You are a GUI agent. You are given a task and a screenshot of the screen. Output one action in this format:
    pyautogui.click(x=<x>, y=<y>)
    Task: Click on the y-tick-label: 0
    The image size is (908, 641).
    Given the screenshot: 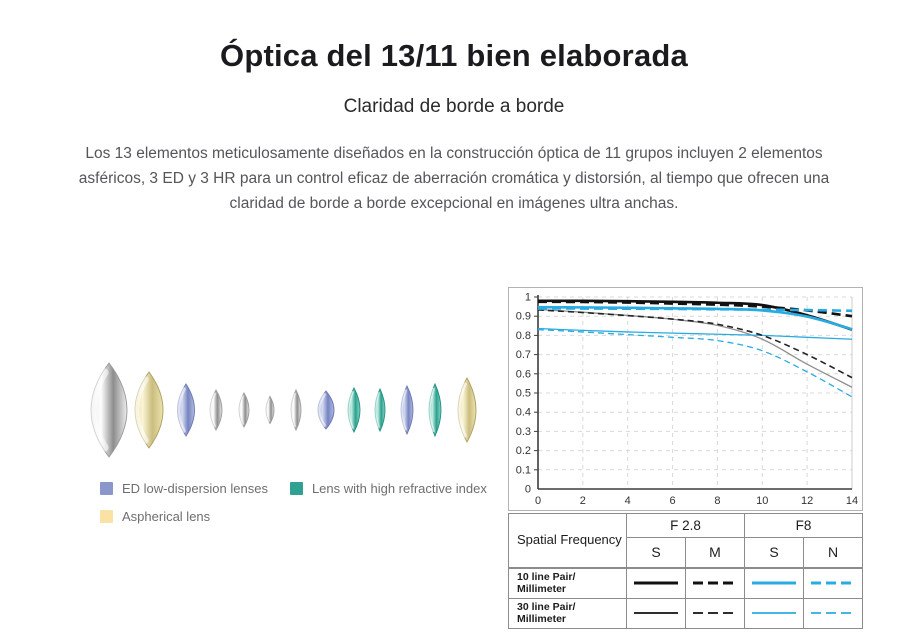 What is the action you would take?
    pyautogui.click(x=528, y=490)
    